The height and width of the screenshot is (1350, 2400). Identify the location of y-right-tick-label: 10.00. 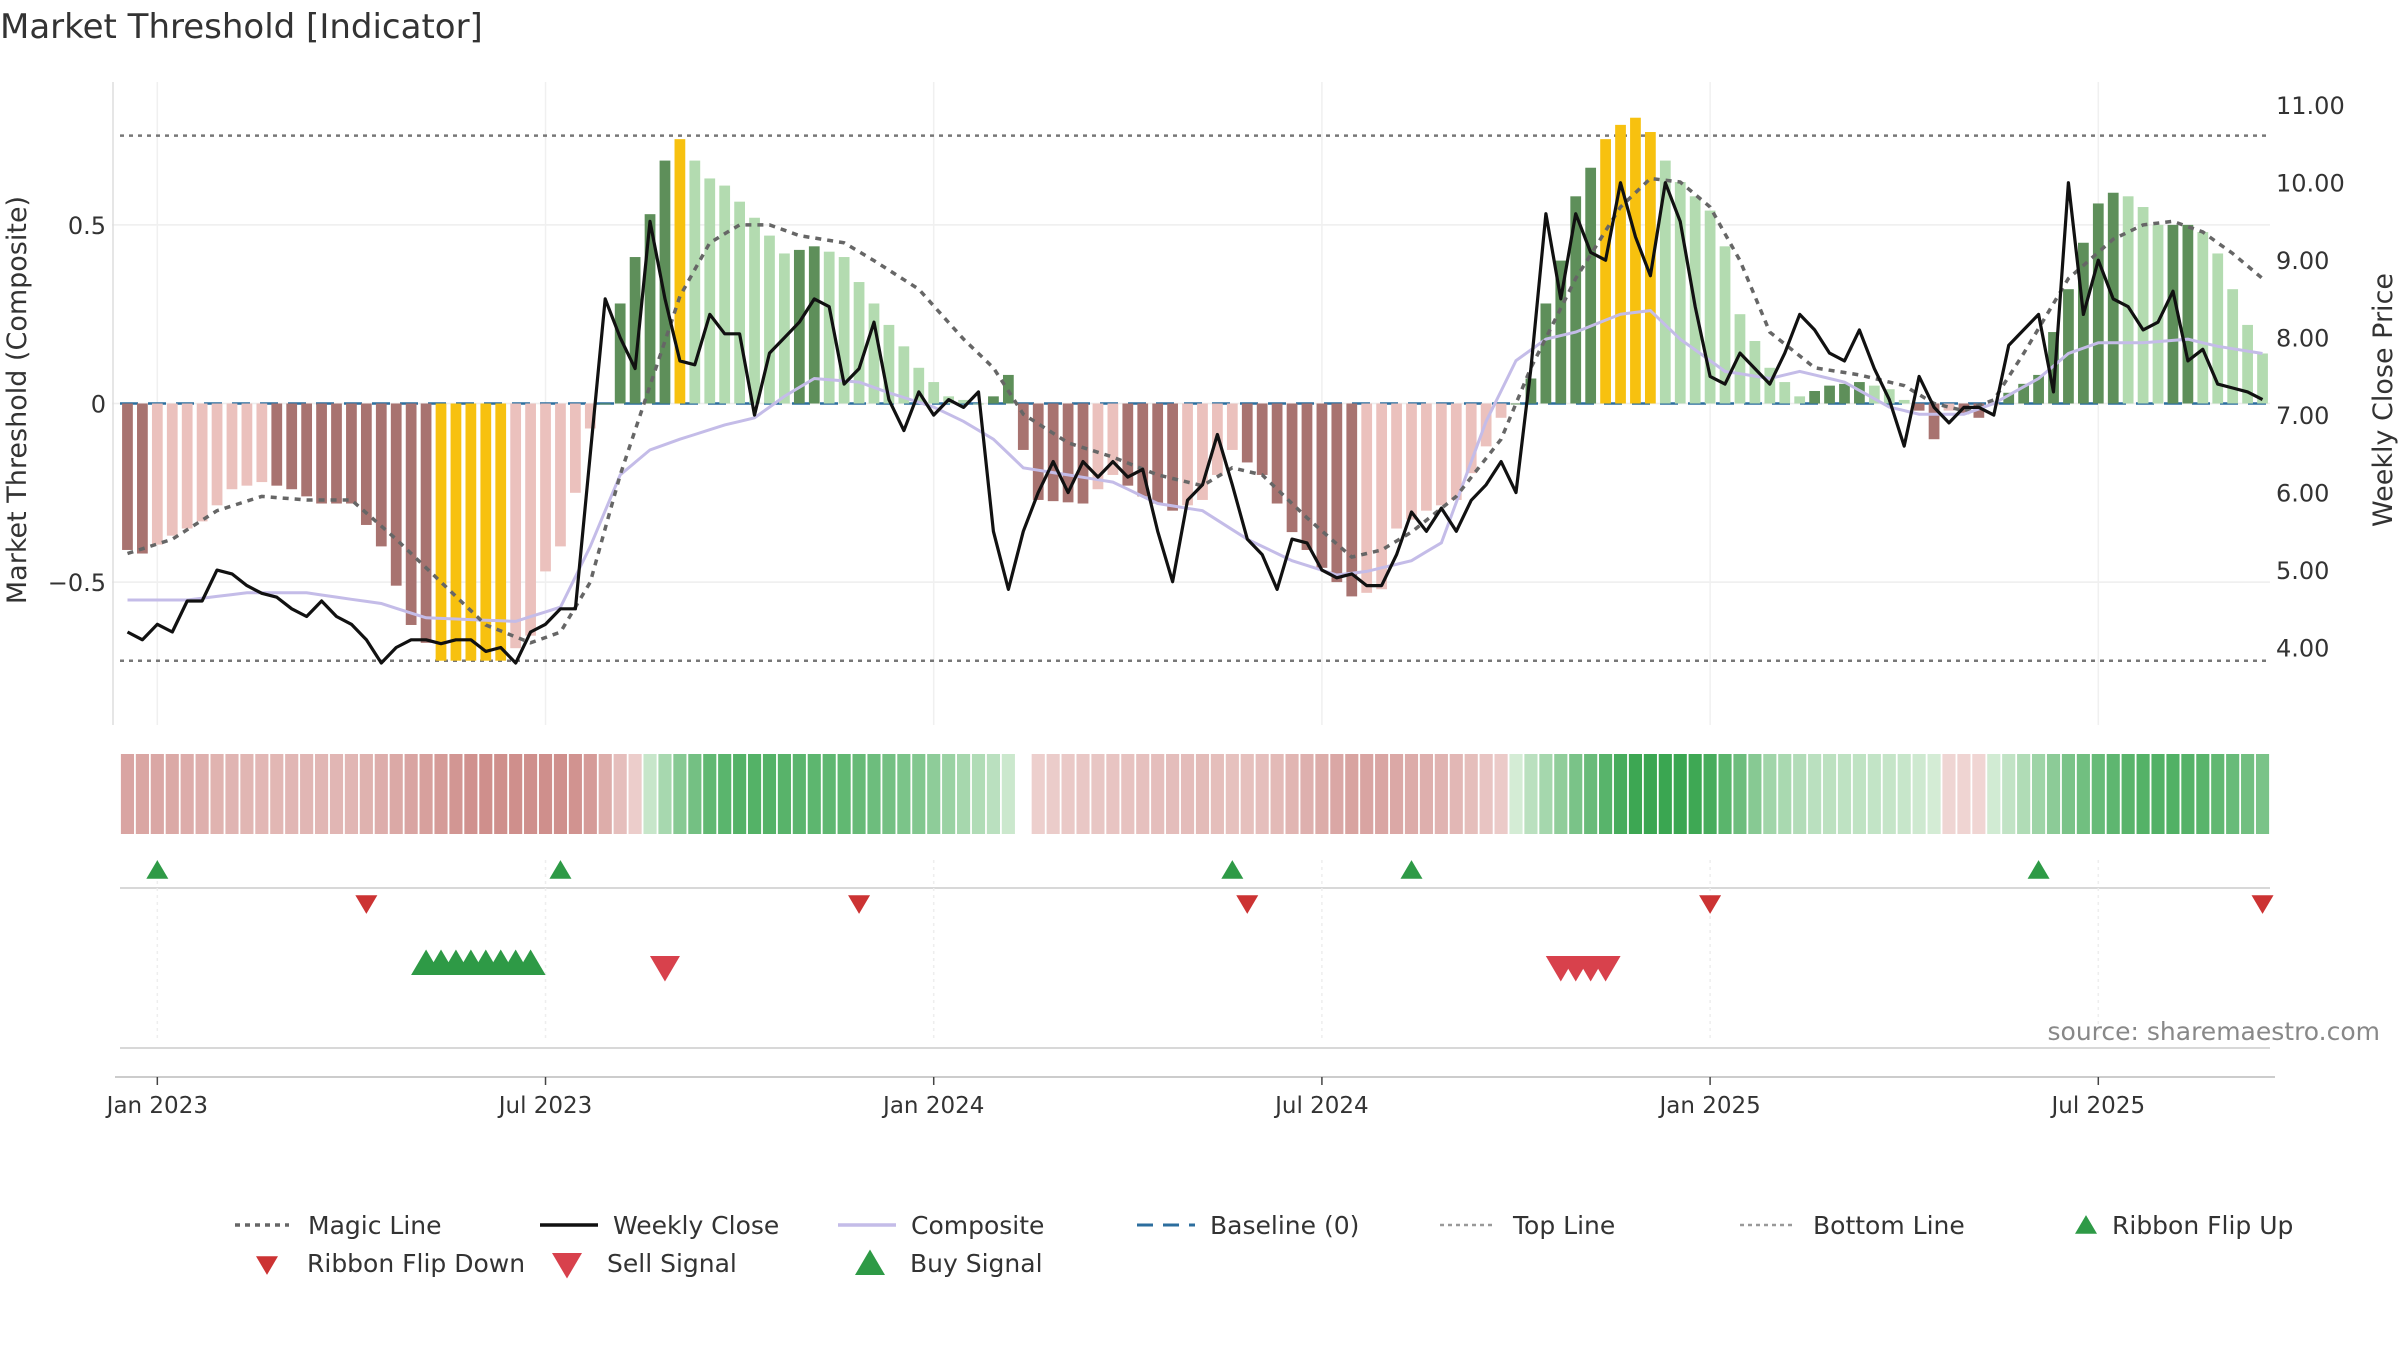
(2310, 184).